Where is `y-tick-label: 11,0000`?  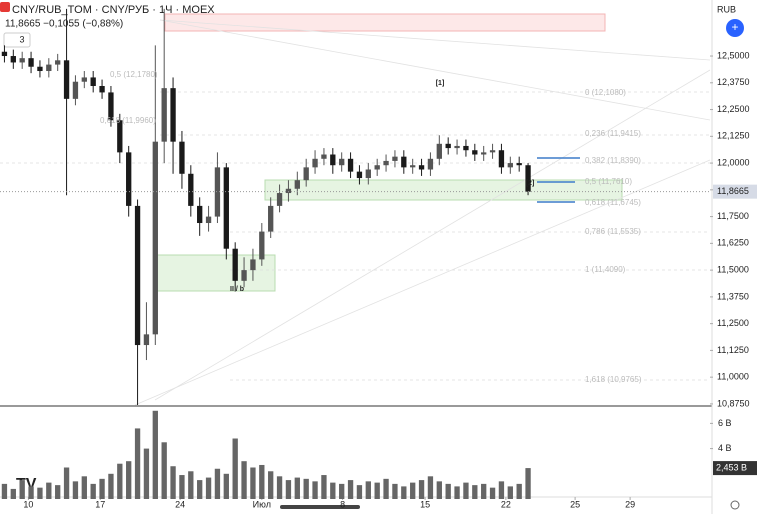 y-tick-label: 11,0000 is located at coordinates (733, 377).